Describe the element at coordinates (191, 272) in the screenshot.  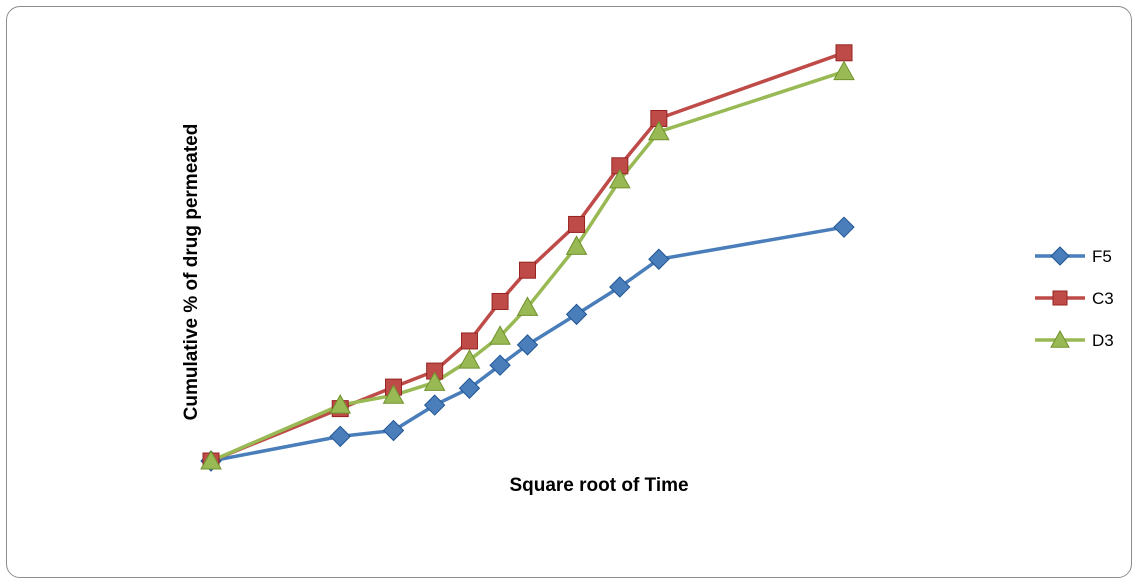
I see `y-axis-title: Cumulative % of drug permeated` at that location.